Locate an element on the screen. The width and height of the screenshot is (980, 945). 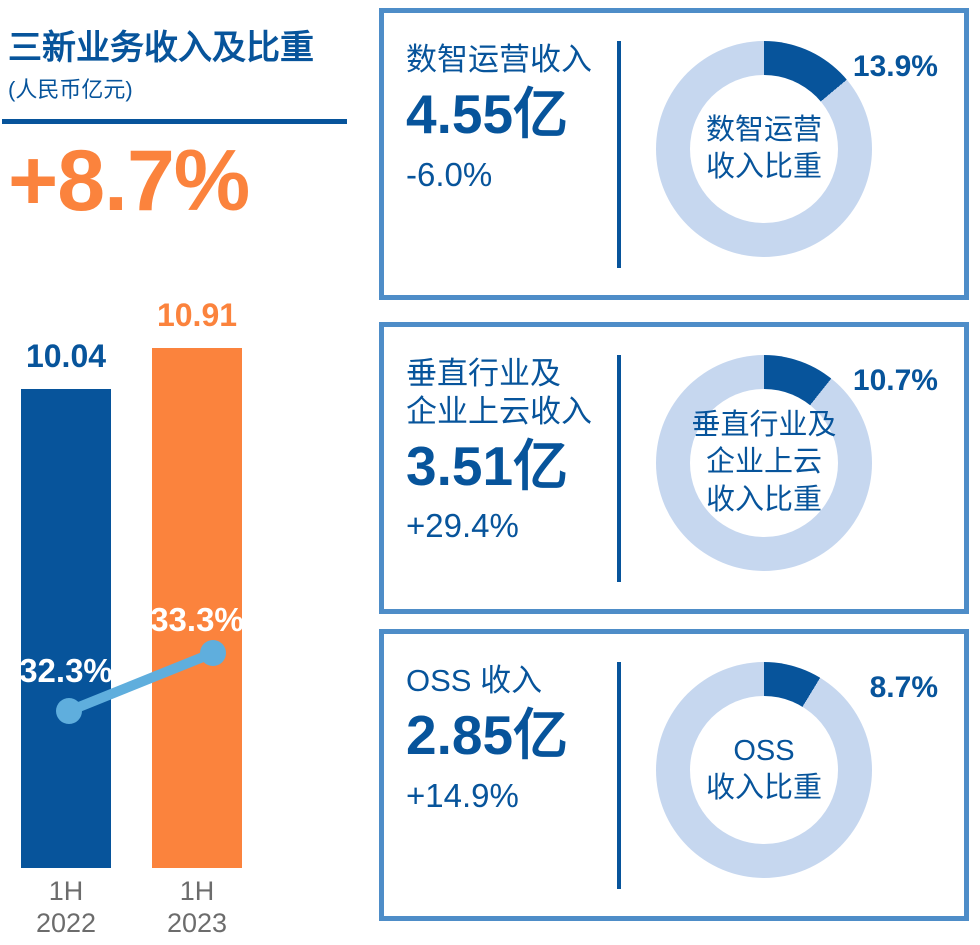
x-axis-label-line: 2023 is located at coordinates (197, 923).